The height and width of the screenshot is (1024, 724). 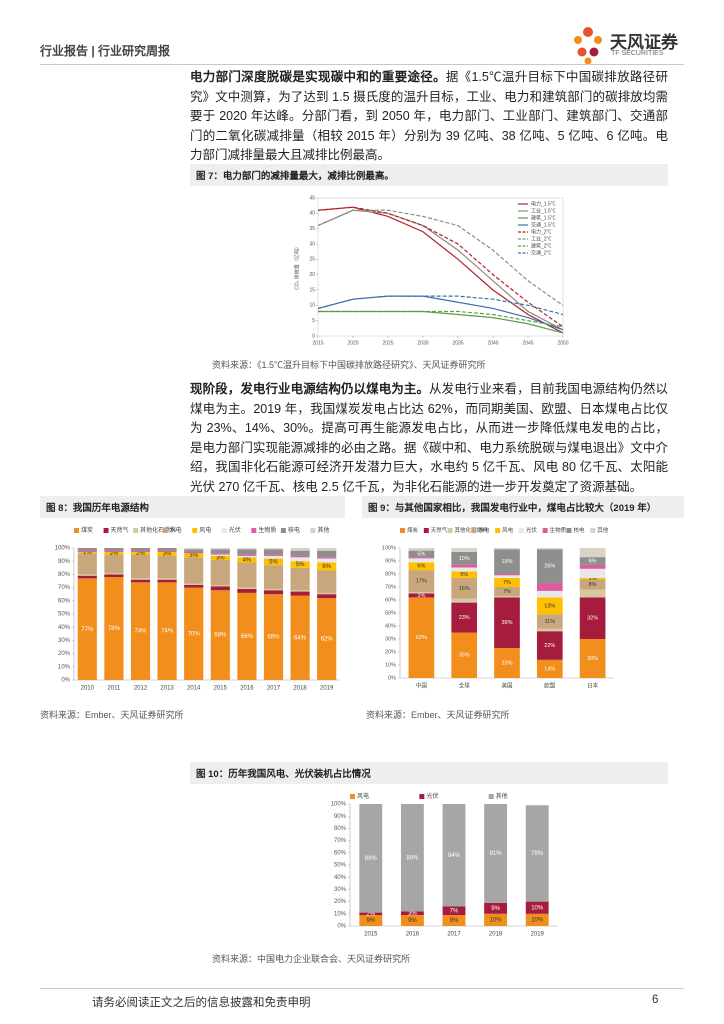 What do you see at coordinates (340, 878) in the screenshot?
I see `y-tick-label: 40%` at bounding box center [340, 878].